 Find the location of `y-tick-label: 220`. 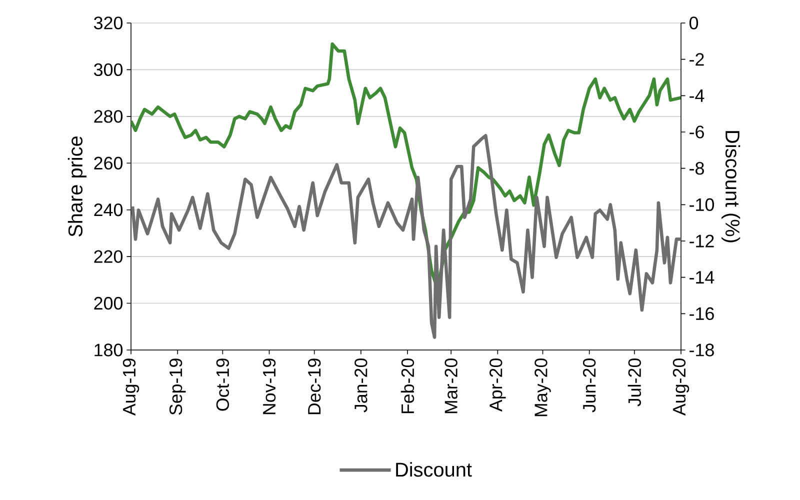

y-tick-label: 220 is located at coordinates (108, 256).